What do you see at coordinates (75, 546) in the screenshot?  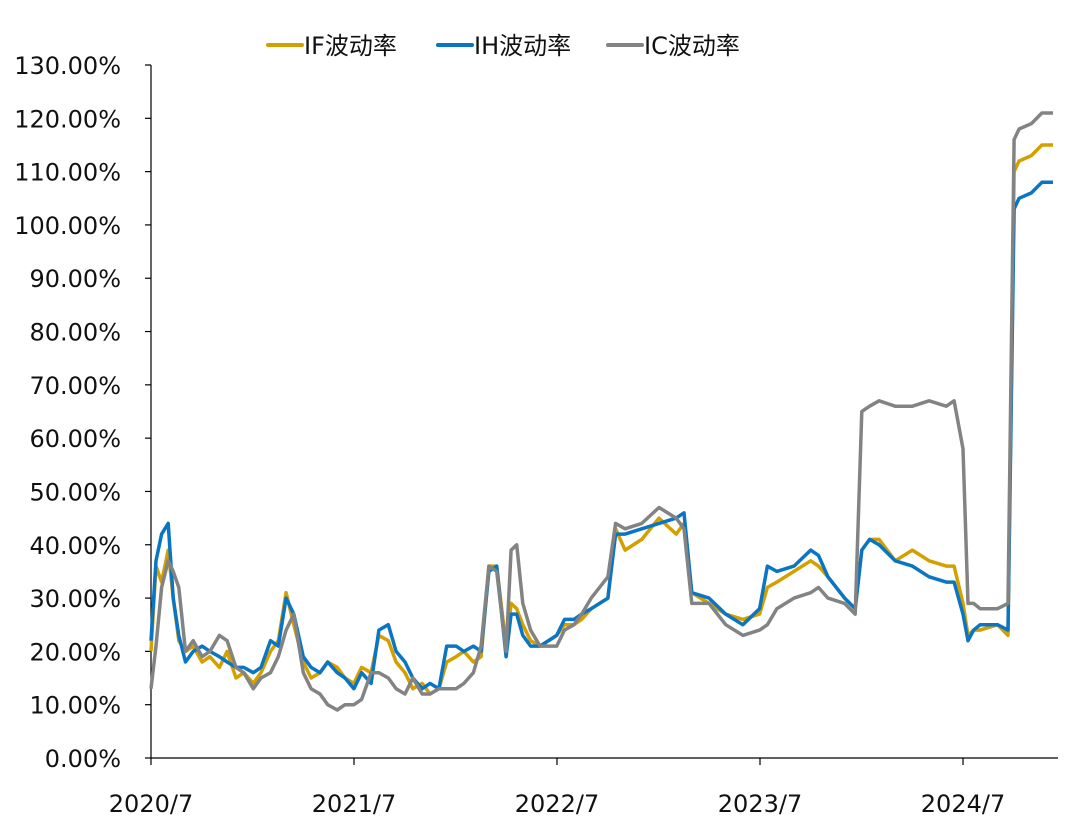 I see `y-tick-label: 40.00%` at bounding box center [75, 546].